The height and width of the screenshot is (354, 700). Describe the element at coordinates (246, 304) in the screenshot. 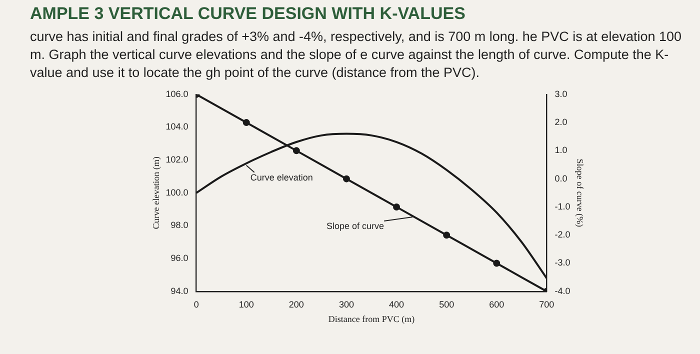

I see `x-tick-label: 100` at that location.